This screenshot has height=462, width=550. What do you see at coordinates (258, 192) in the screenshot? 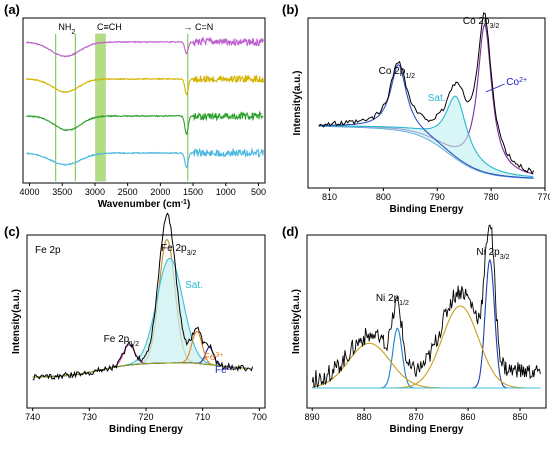
I see `panel-a-xtick-label: 500` at bounding box center [258, 192].